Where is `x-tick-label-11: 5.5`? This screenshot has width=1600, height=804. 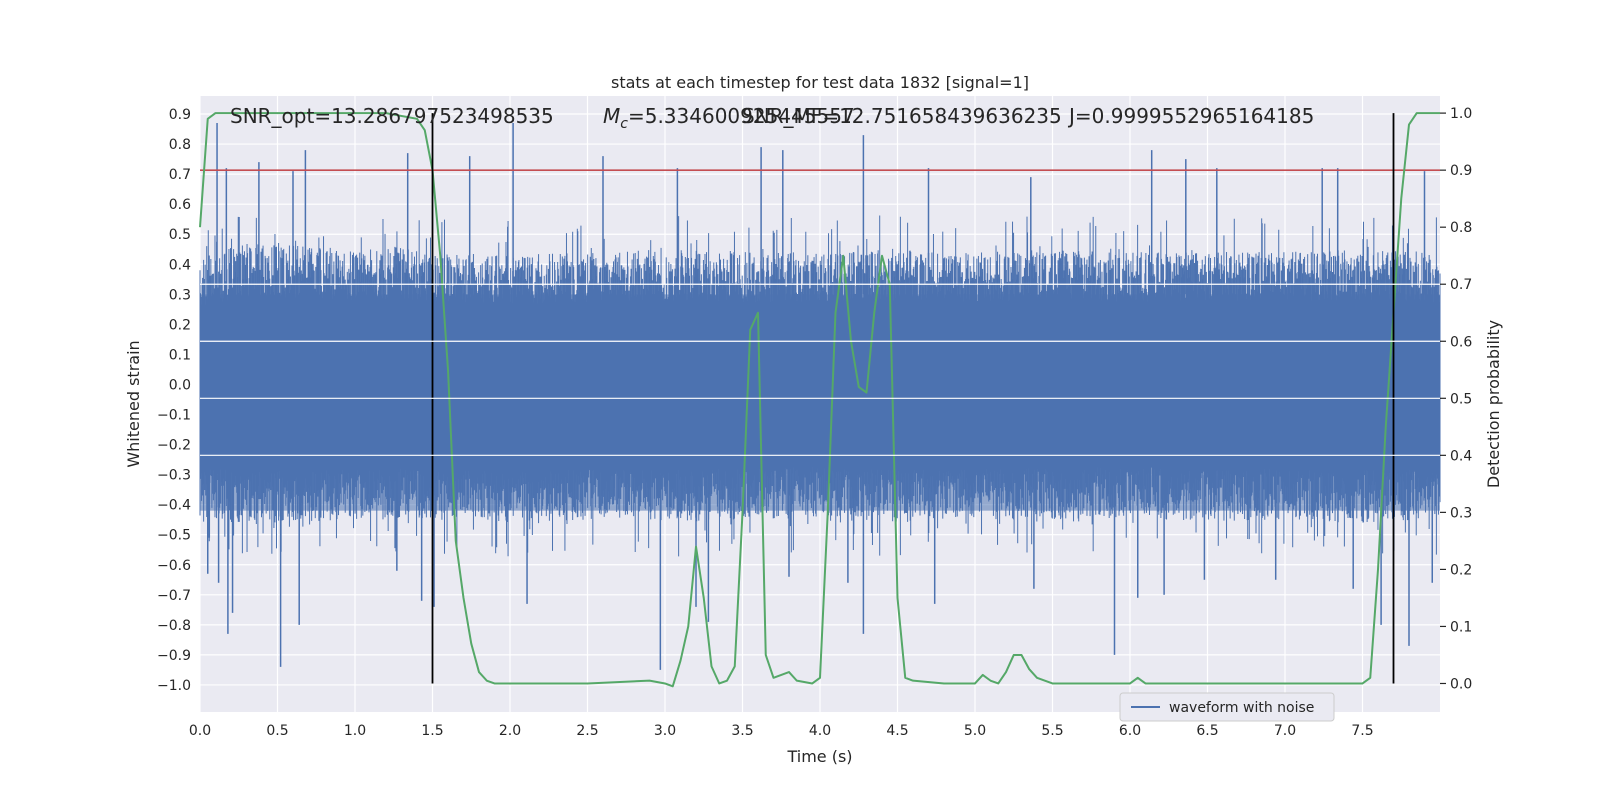 x-tick-label-11: 5.5 is located at coordinates (1052, 731).